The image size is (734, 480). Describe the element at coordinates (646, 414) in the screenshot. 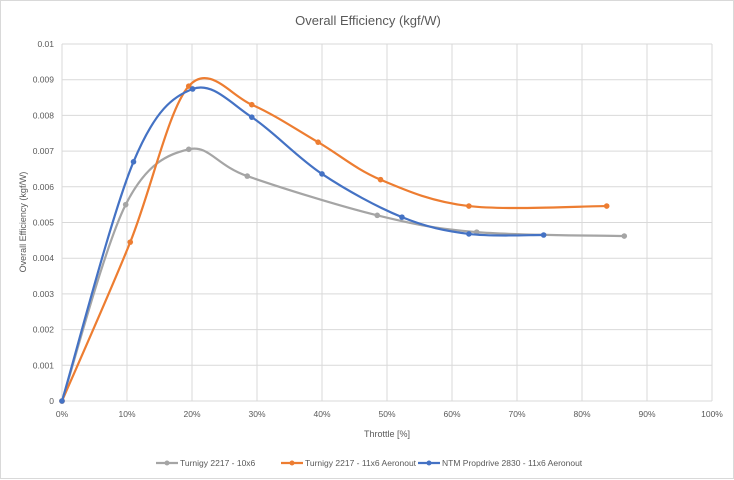

I see `x-tick-label: 90%` at that location.